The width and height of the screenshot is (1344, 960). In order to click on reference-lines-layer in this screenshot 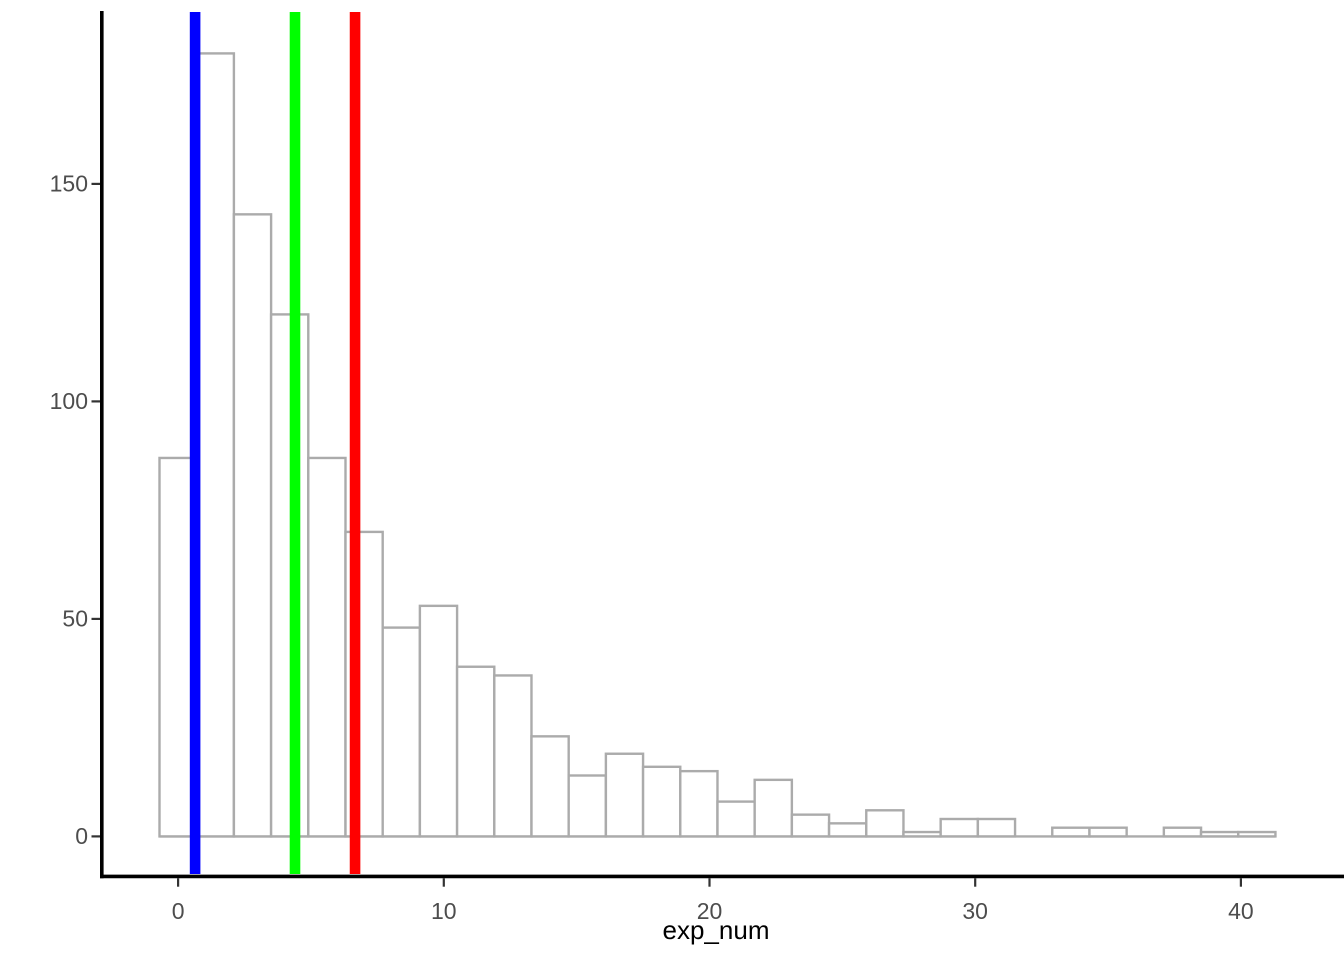, I will do `click(275, 443)`.